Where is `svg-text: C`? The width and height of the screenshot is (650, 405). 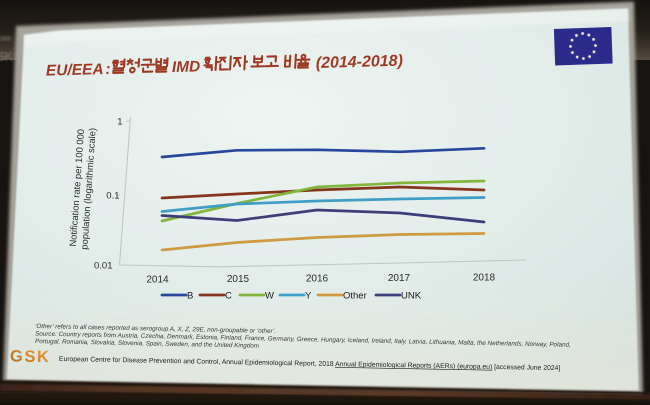
svg-text: C is located at coordinates (228, 296).